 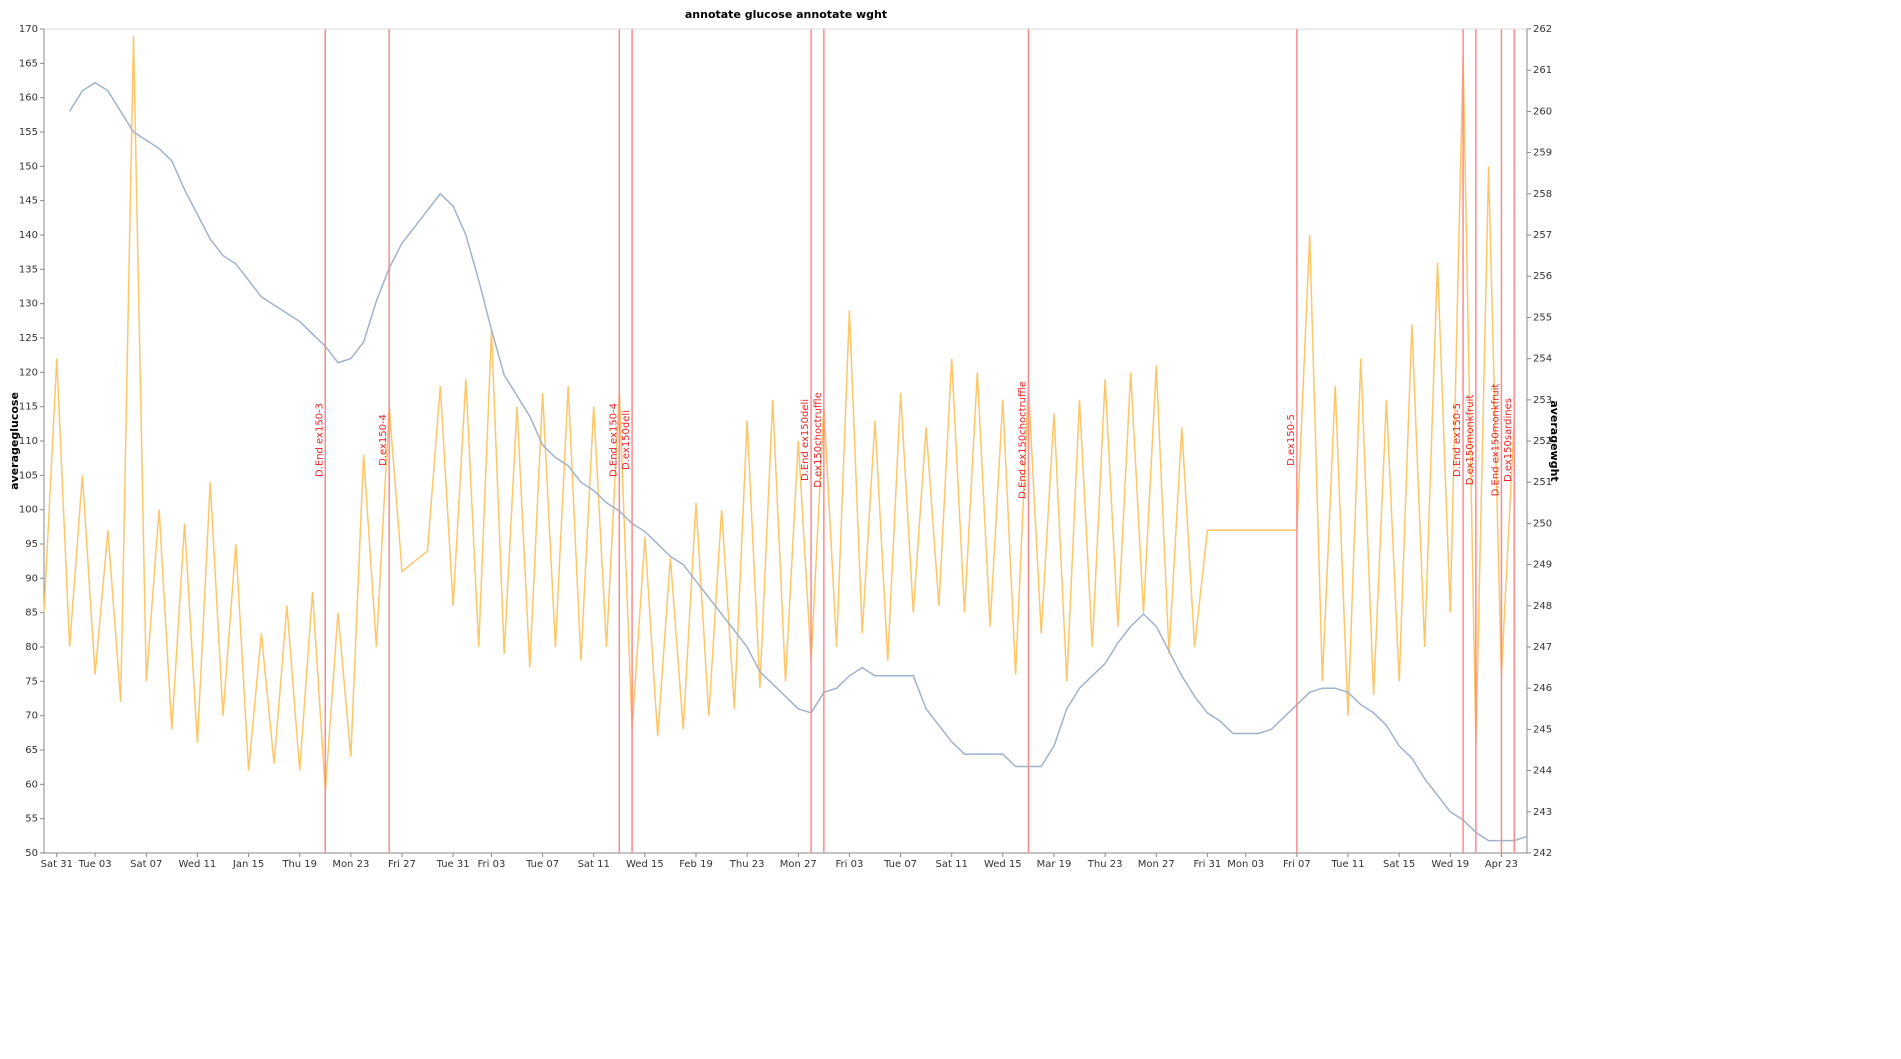 I want to click on x-tick-label: Sat 07, so click(x=146, y=864).